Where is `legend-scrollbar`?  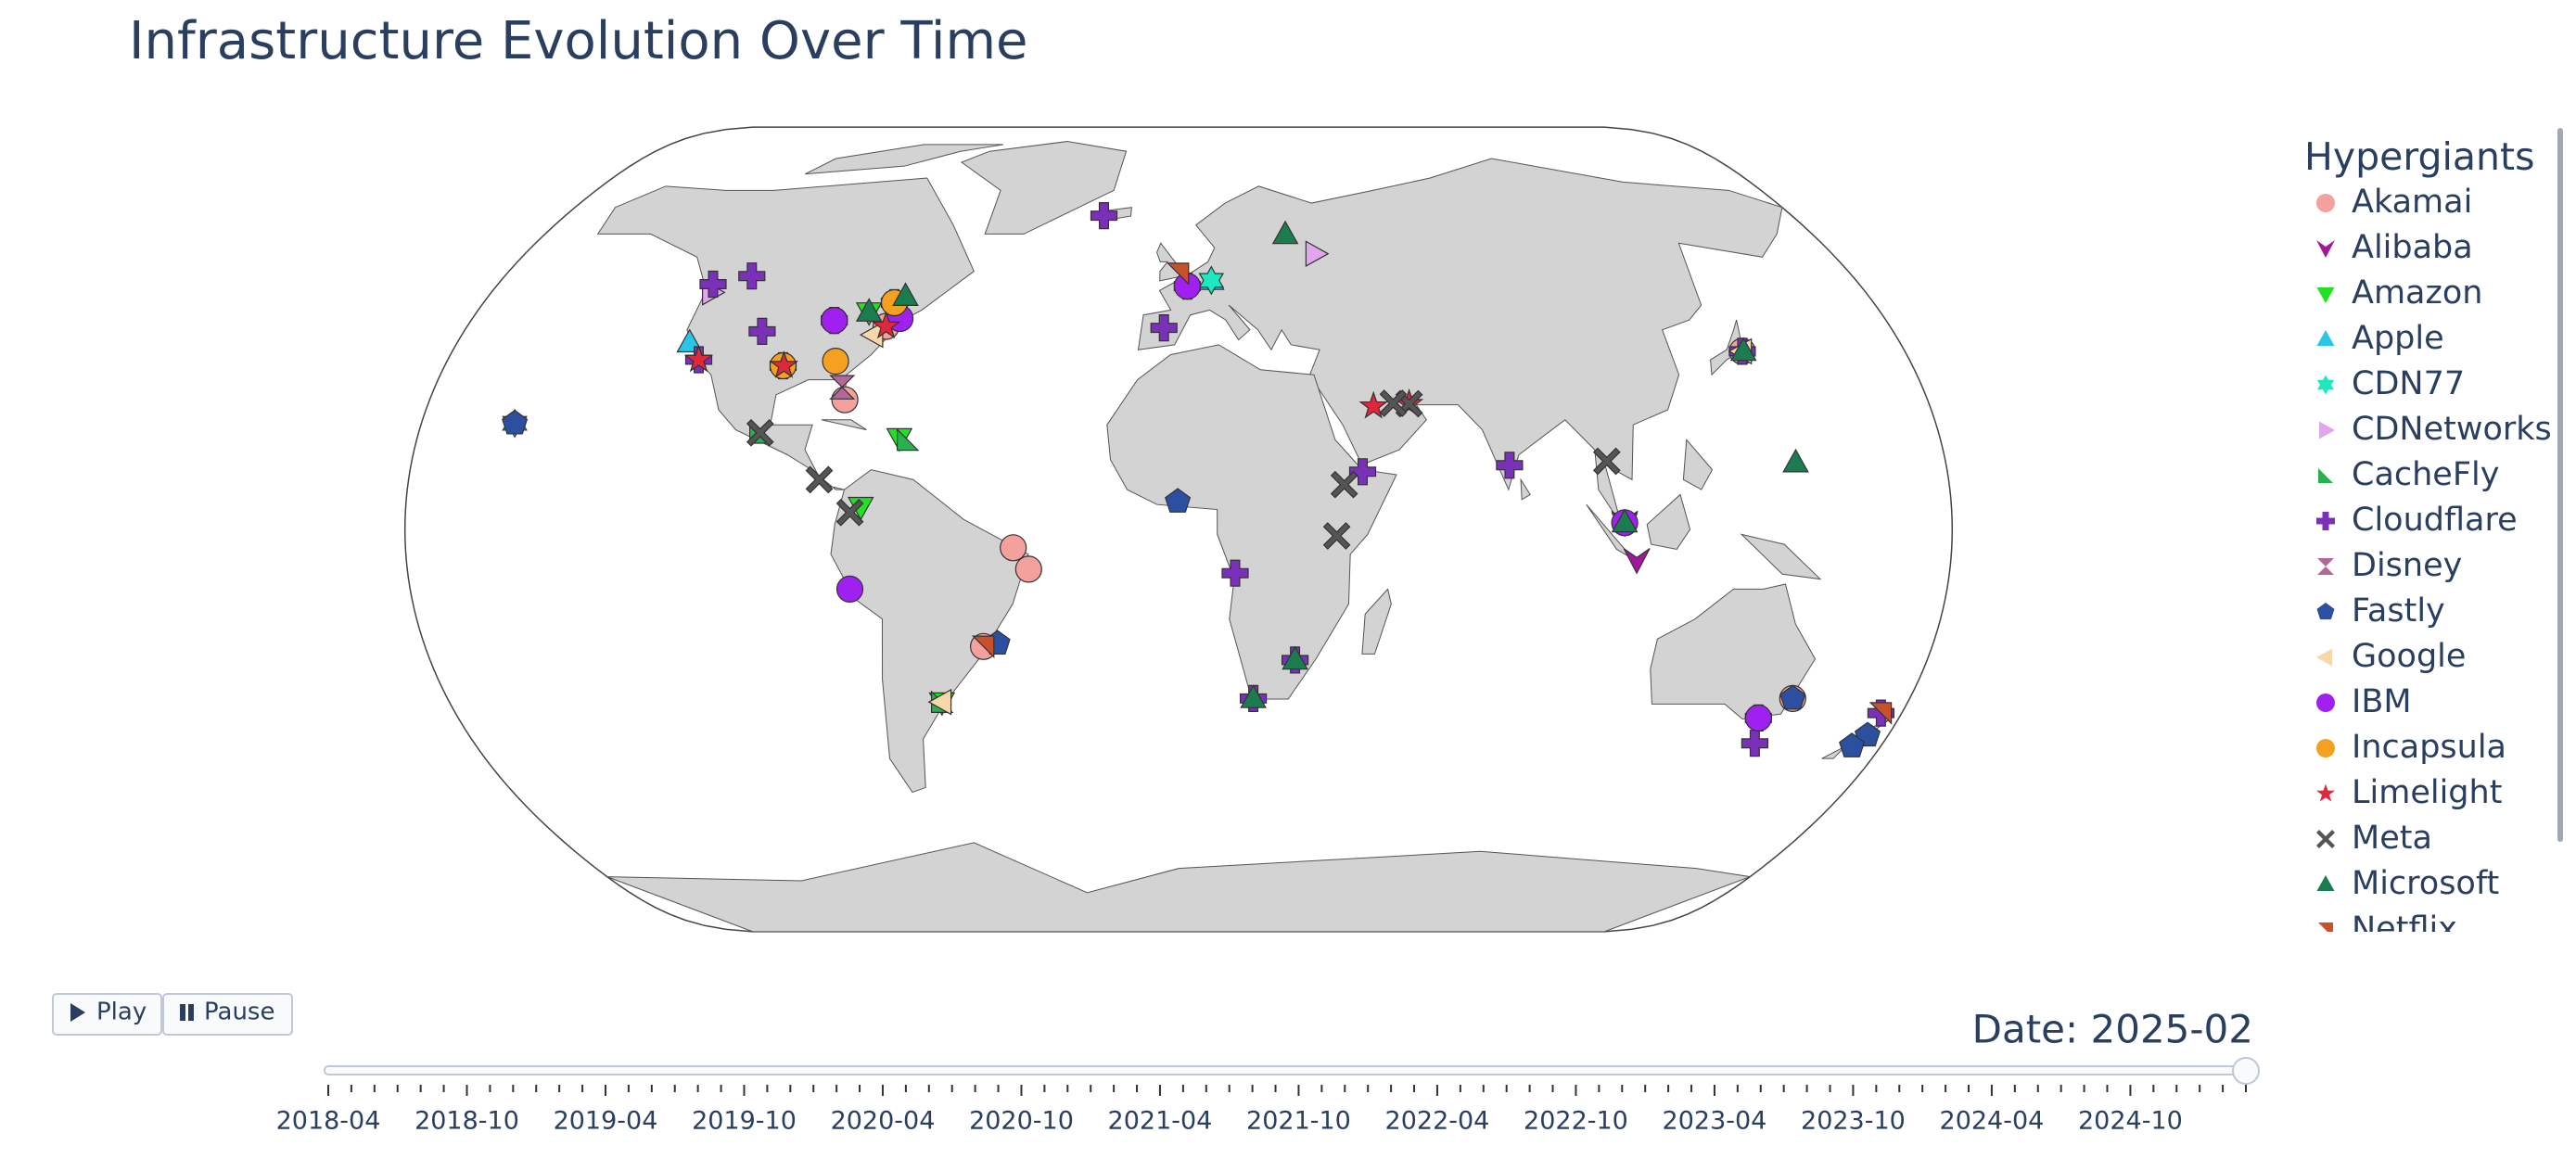
legend-scrollbar is located at coordinates (2560, 485).